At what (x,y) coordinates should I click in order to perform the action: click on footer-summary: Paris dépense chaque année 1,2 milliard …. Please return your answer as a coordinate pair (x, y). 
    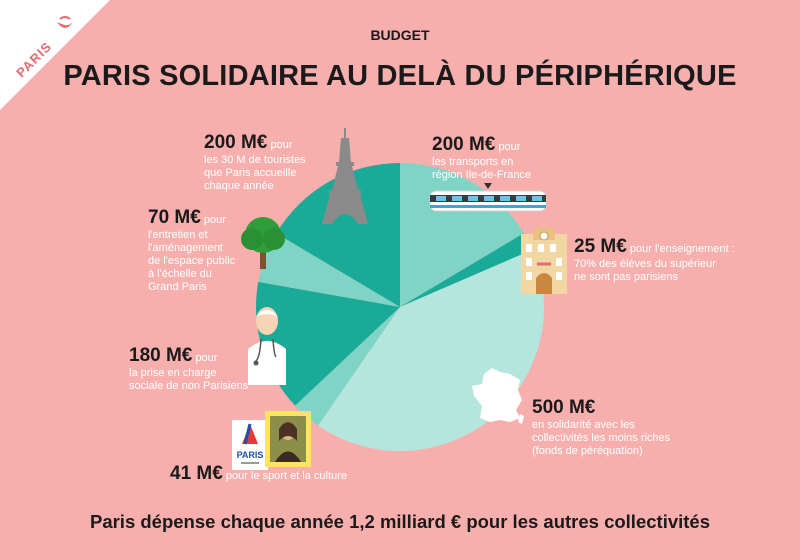
    Looking at the image, I should click on (399, 521).